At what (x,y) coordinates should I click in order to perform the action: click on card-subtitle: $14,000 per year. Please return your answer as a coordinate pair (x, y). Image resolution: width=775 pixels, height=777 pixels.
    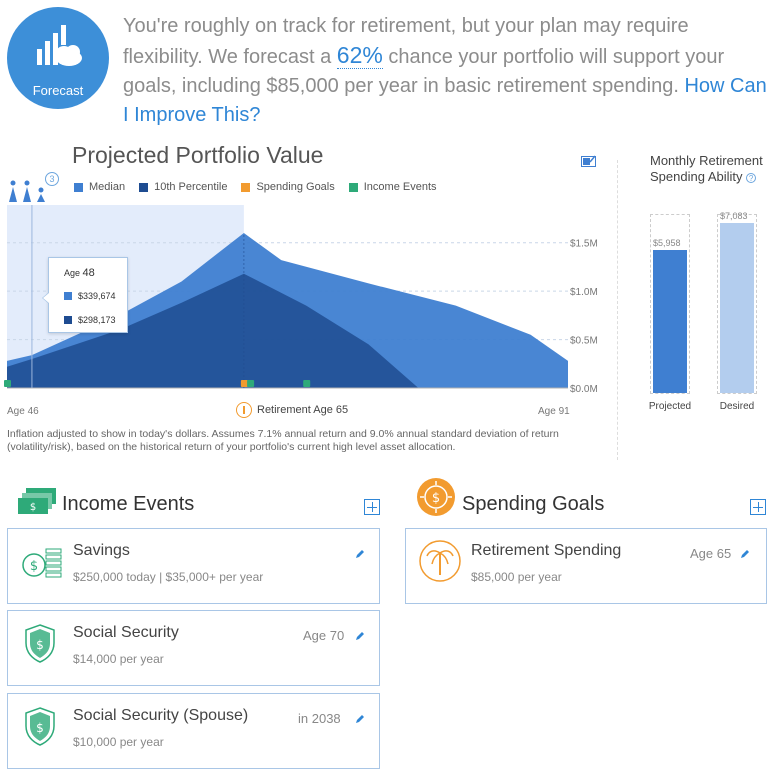
    Looking at the image, I should click on (118, 659).